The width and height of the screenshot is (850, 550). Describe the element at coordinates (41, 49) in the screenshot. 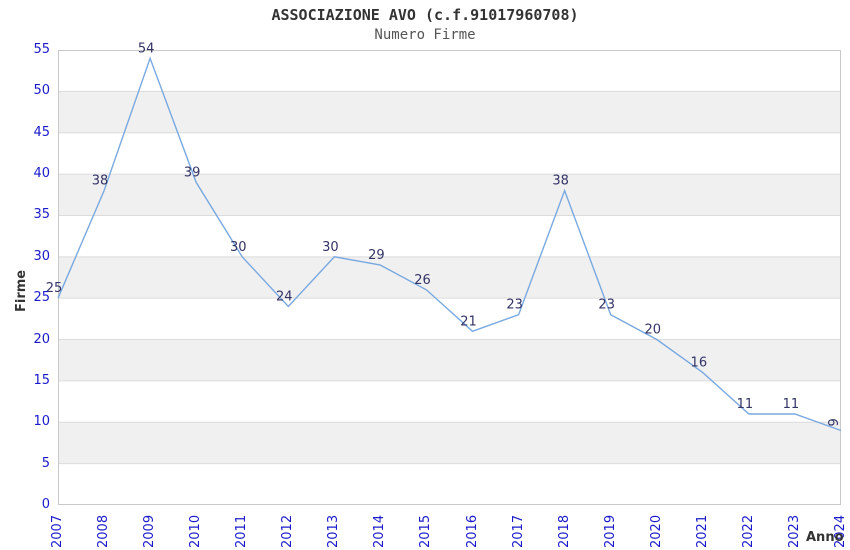

I see `y-tick-label: 55` at that location.